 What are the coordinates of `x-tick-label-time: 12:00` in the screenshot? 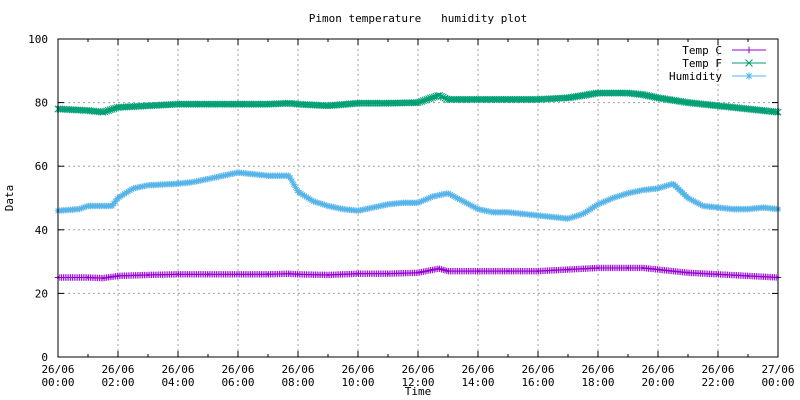 It's located at (417, 382).